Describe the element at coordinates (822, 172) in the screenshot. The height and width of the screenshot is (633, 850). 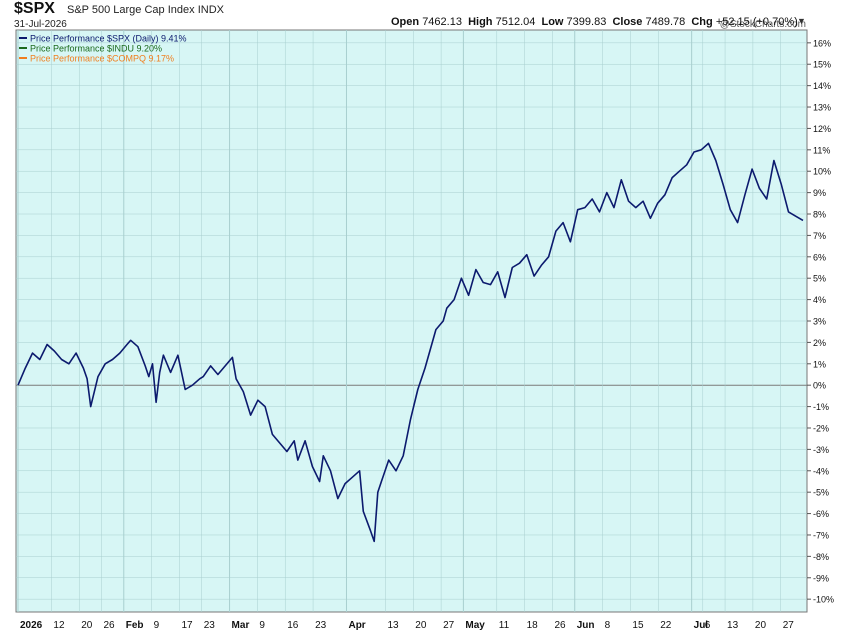
I see `y-tick-label: 10%` at that location.